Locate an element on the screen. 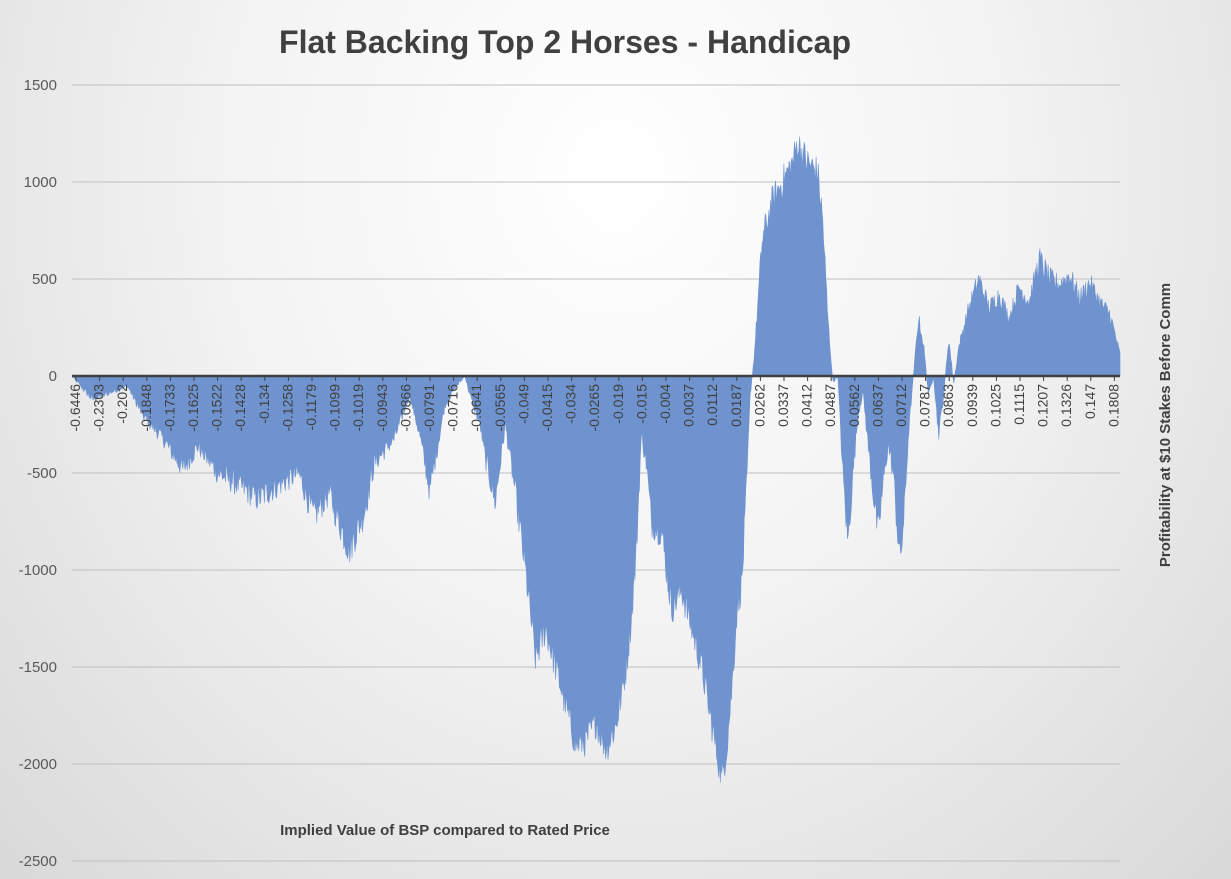  x-tick-label: 0.0562 is located at coordinates (854, 405).